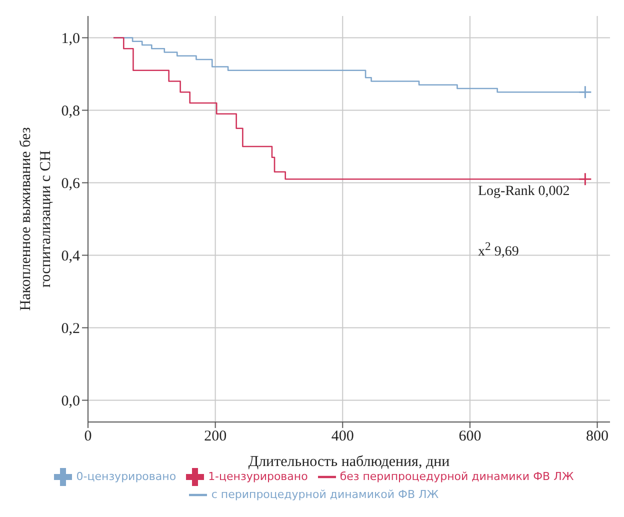  What do you see at coordinates (498, 250) in the screenshot?
I see `annotation: x$^{2}$ 9,69` at bounding box center [498, 250].